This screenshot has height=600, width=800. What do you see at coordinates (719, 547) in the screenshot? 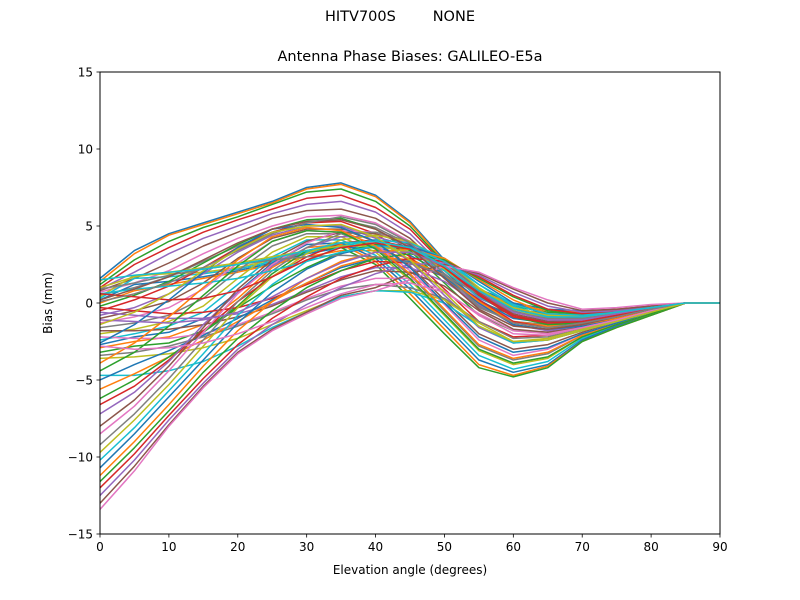
I see `x-tick-label: 90` at bounding box center [719, 547].